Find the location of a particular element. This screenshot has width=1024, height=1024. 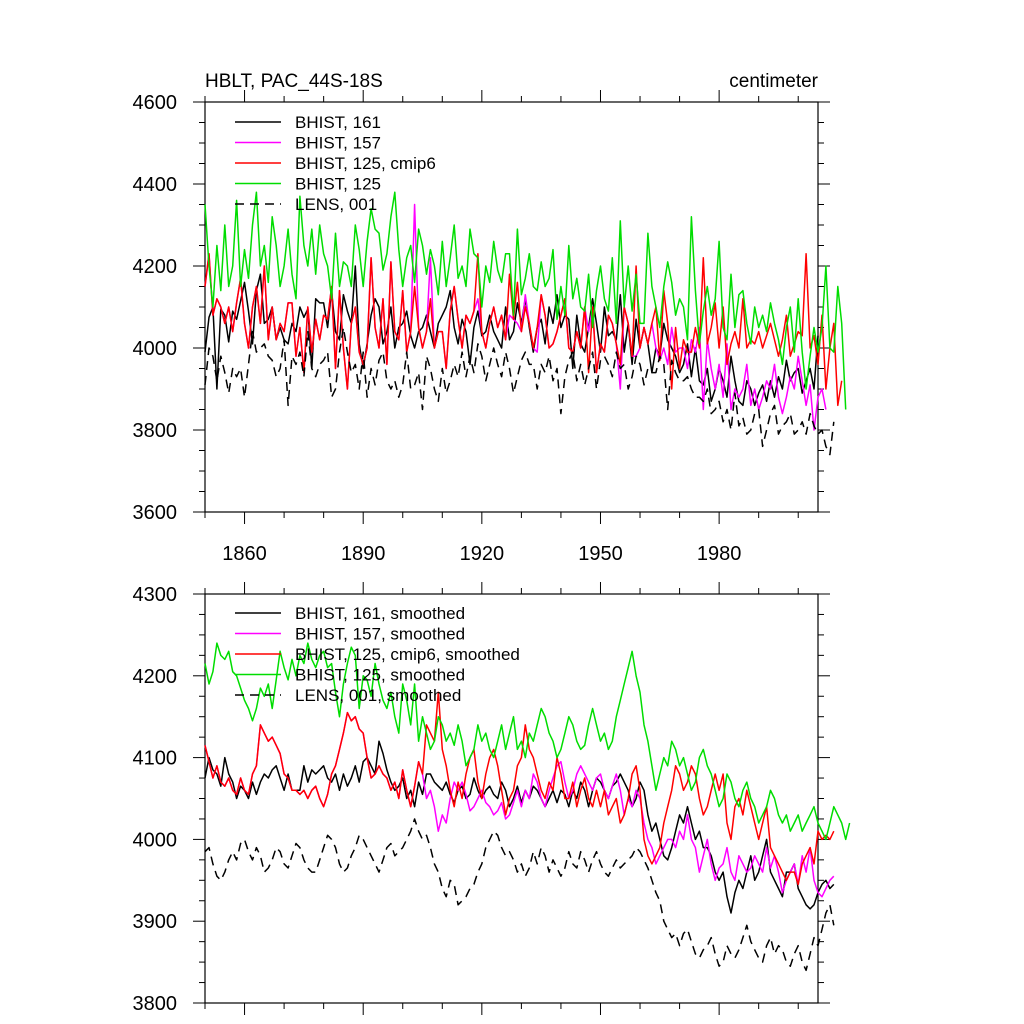

top-panel-units: centimeter is located at coordinates (773, 81).